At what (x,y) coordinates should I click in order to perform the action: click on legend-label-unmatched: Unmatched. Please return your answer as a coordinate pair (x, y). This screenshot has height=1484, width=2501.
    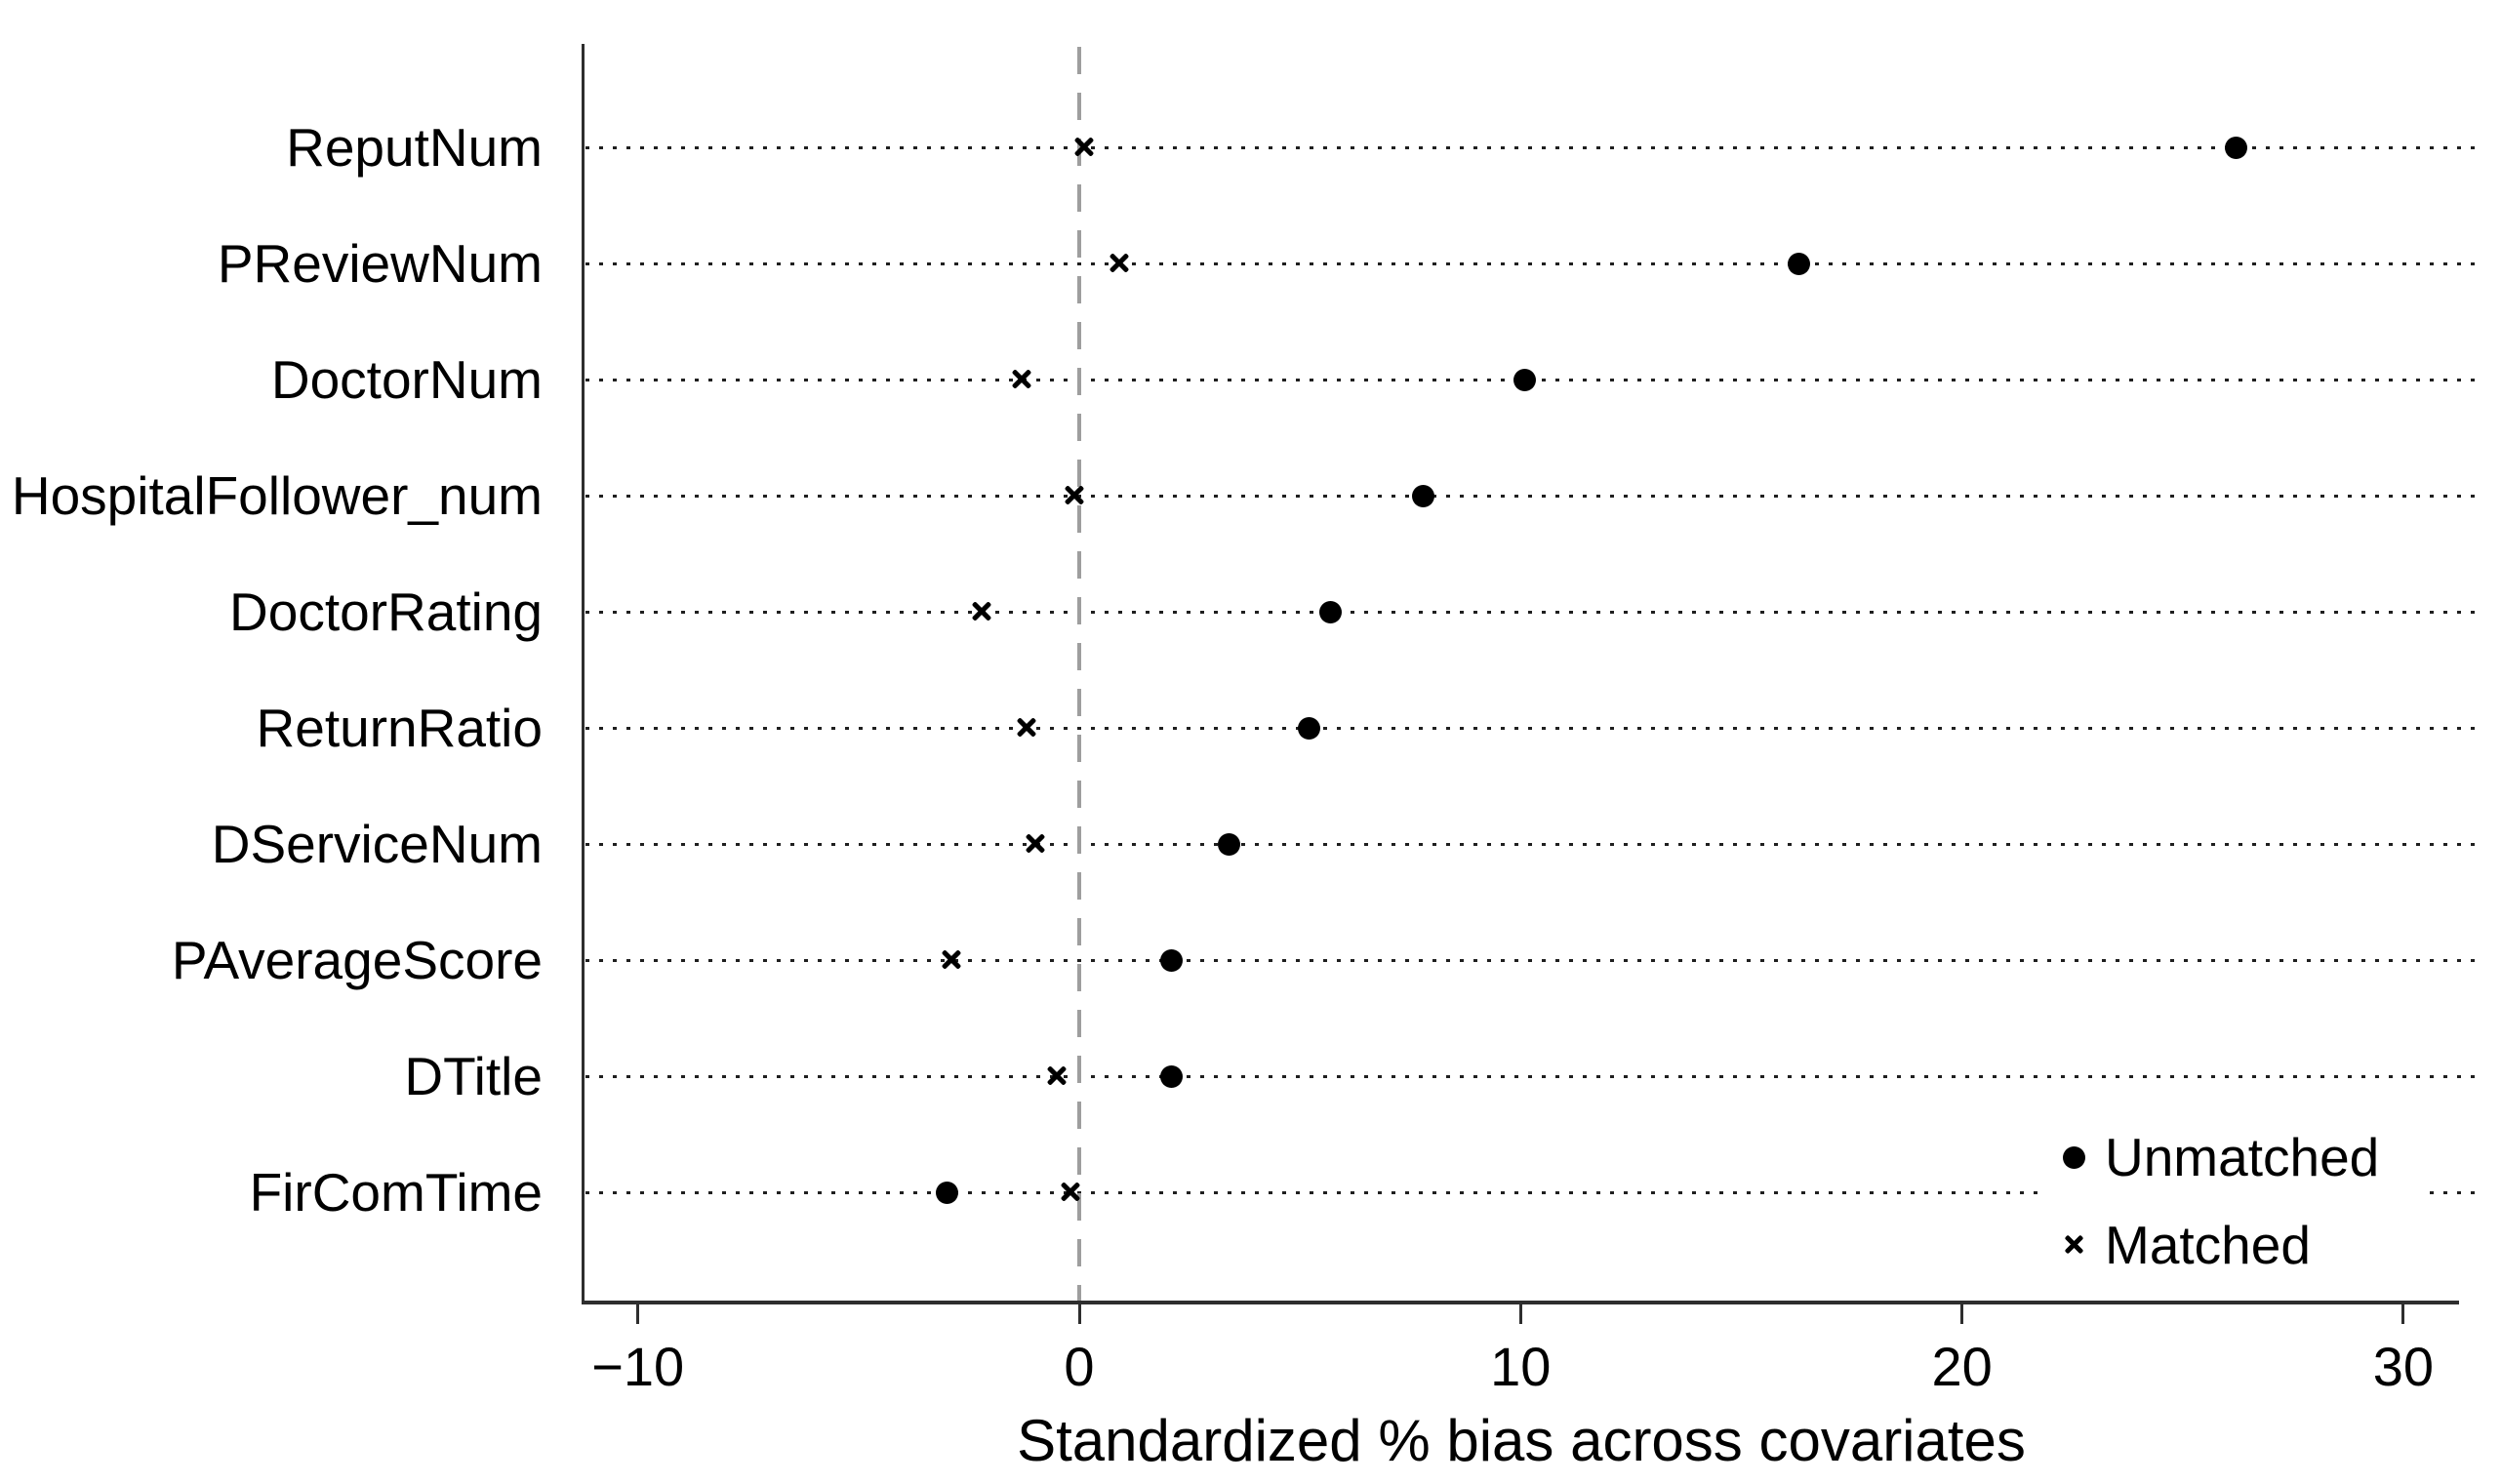
    Looking at the image, I should click on (2242, 1157).